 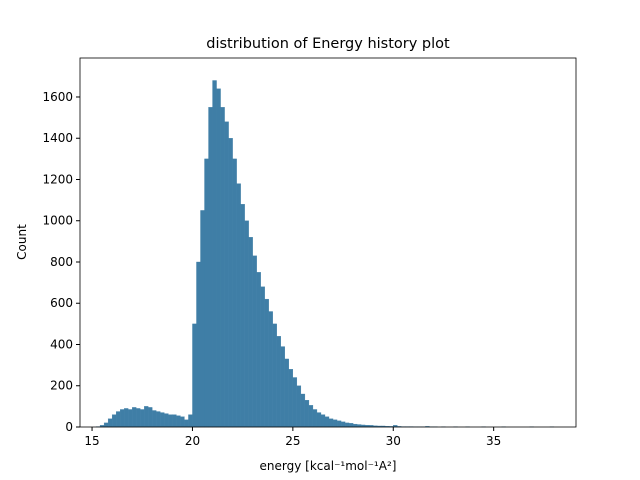 What do you see at coordinates (61, 344) in the screenshot?
I see `y-tick-label: 400` at bounding box center [61, 344].